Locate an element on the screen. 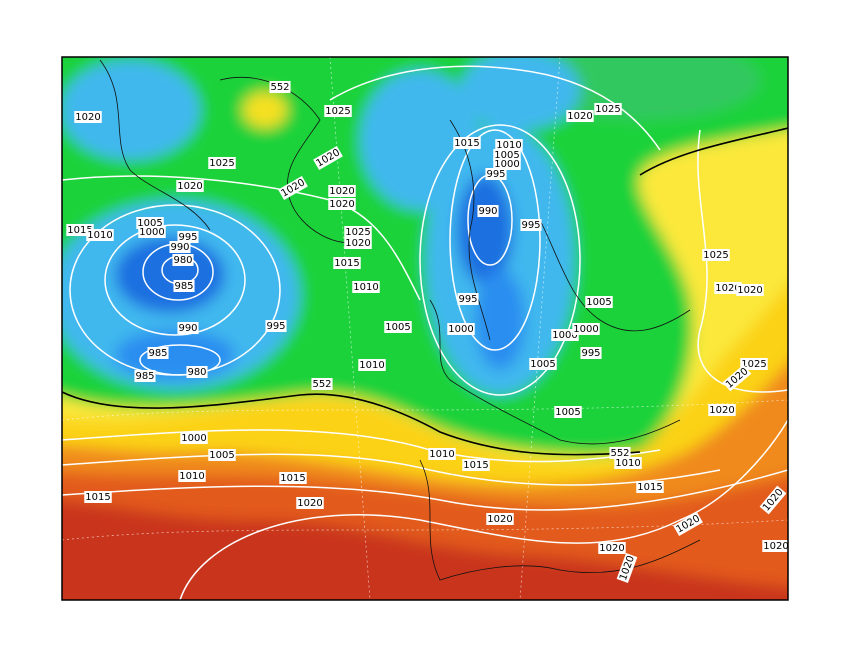  isobar-value: 985 is located at coordinates (183, 286).